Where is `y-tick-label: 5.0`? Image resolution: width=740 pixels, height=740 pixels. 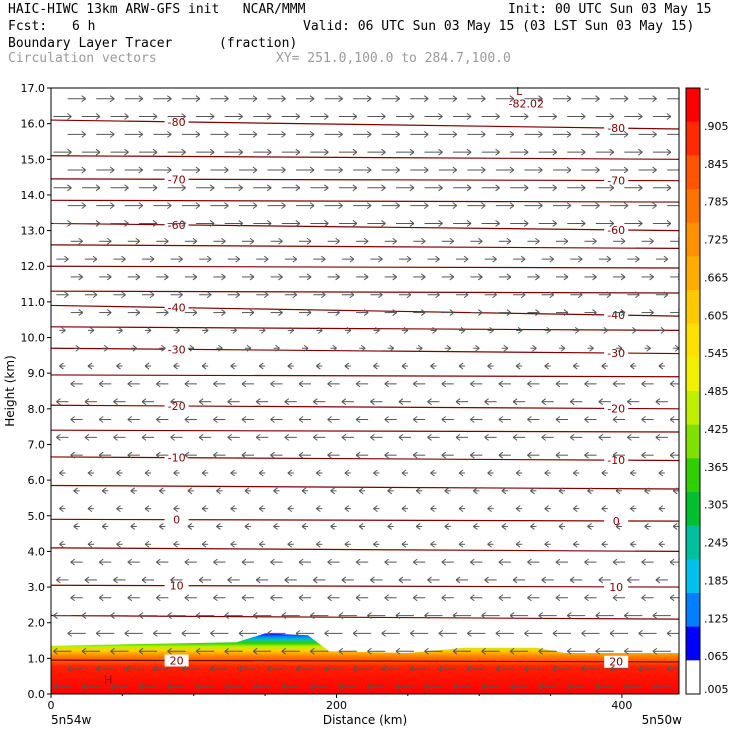 y-tick-label: 5.0 is located at coordinates (37, 516).